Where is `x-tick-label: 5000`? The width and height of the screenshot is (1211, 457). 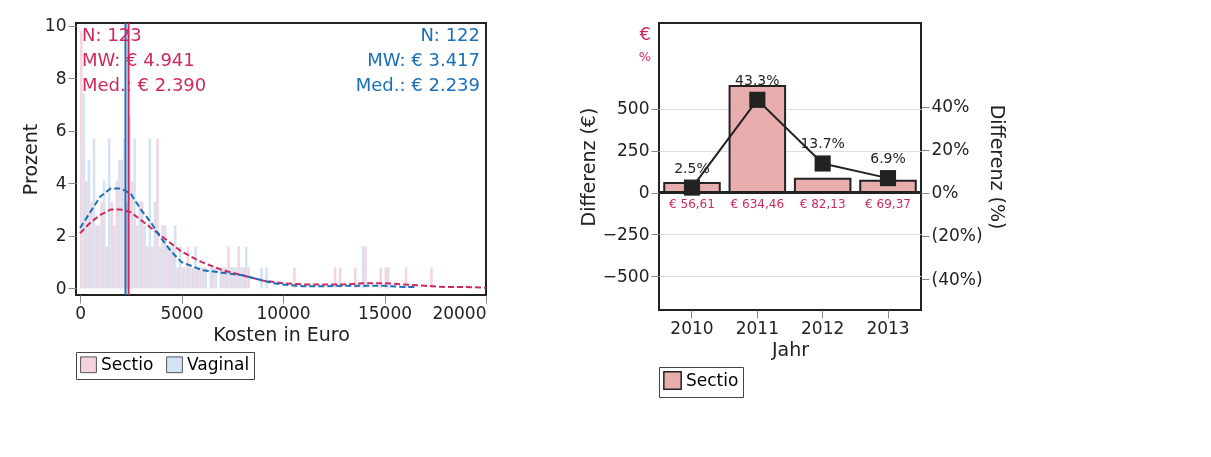 x-tick-label: 5000 is located at coordinates (182, 312).